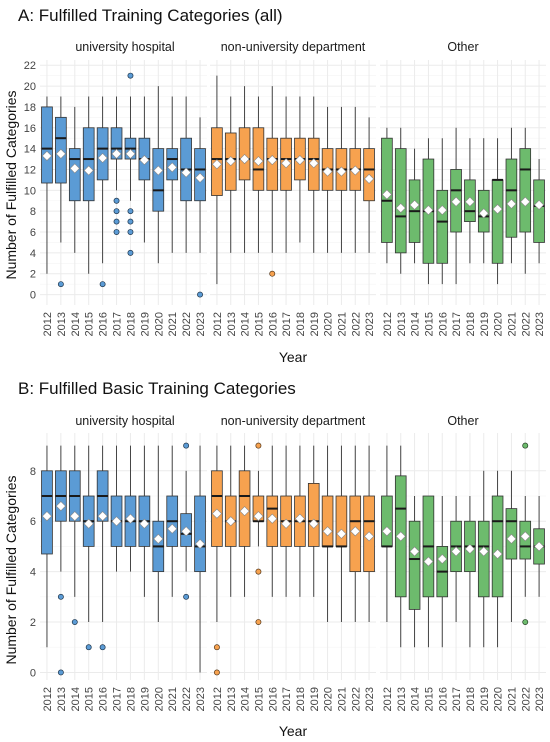 This screenshot has width=550, height=742. I want to click on y-tick-label: 6, so click(33, 522).